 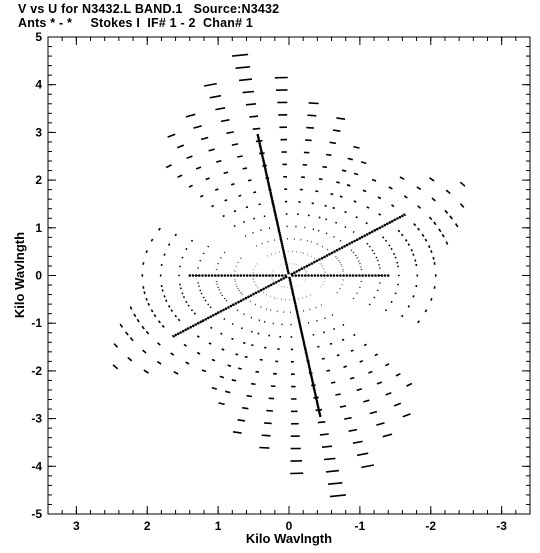 What do you see at coordinates (360, 526) in the screenshot?
I see `x-tick-label: -1` at bounding box center [360, 526].